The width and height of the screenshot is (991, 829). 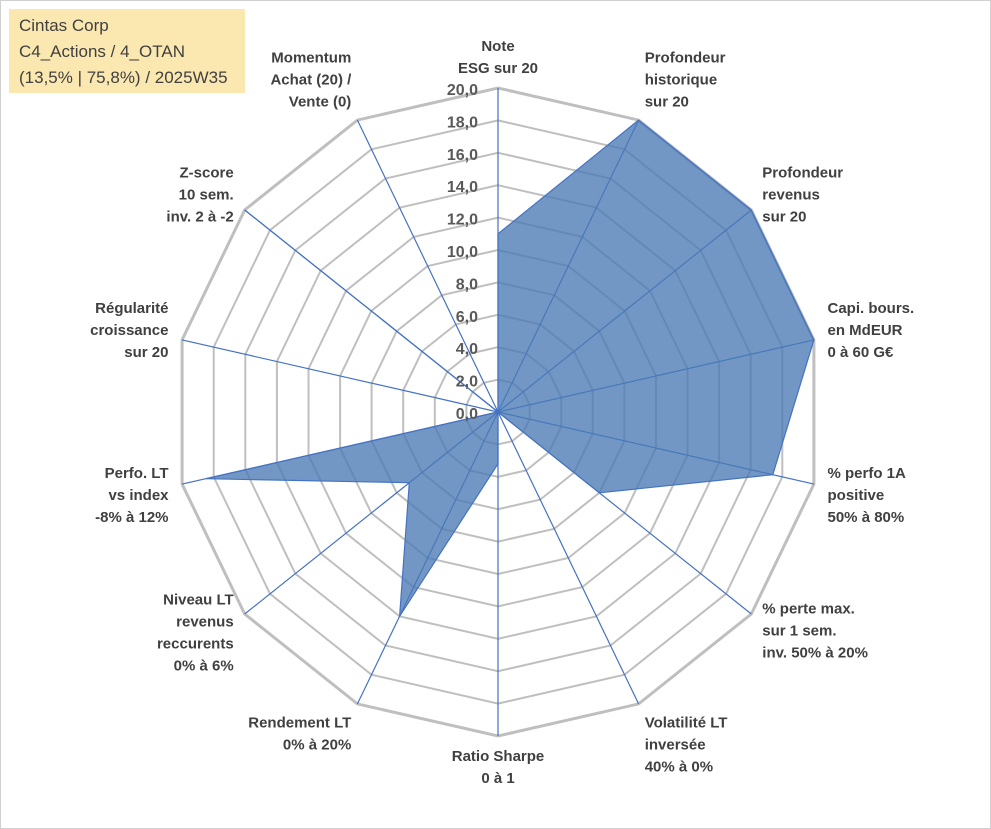 What do you see at coordinates (198, 600) in the screenshot?
I see `axis-label-line: Niveau LT` at bounding box center [198, 600].